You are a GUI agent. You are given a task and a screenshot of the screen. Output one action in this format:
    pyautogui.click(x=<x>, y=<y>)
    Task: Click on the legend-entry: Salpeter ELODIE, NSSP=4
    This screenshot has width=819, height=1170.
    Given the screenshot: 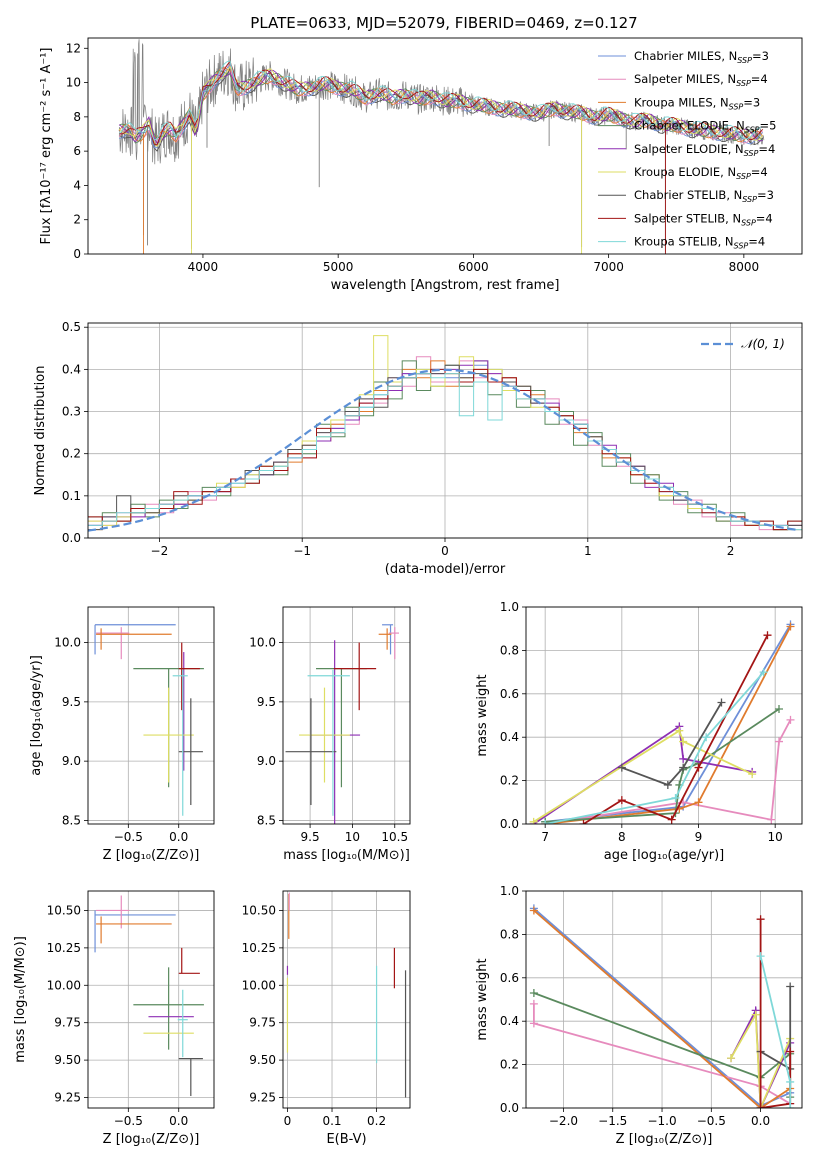 What is the action you would take?
    pyautogui.click(x=704, y=150)
    